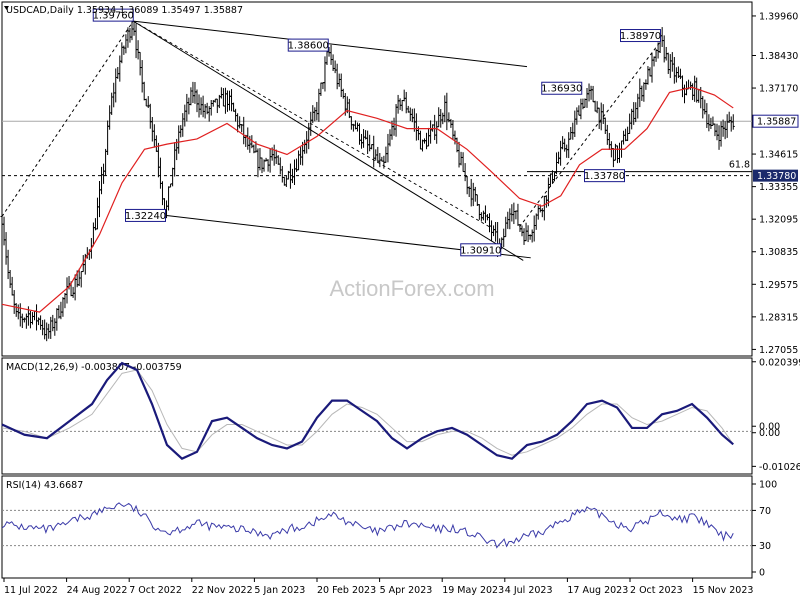 The width and height of the screenshot is (800, 600). Describe the element at coordinates (769, 427) in the screenshot. I see `macd-ytick-label-1: 0.00` at that location.